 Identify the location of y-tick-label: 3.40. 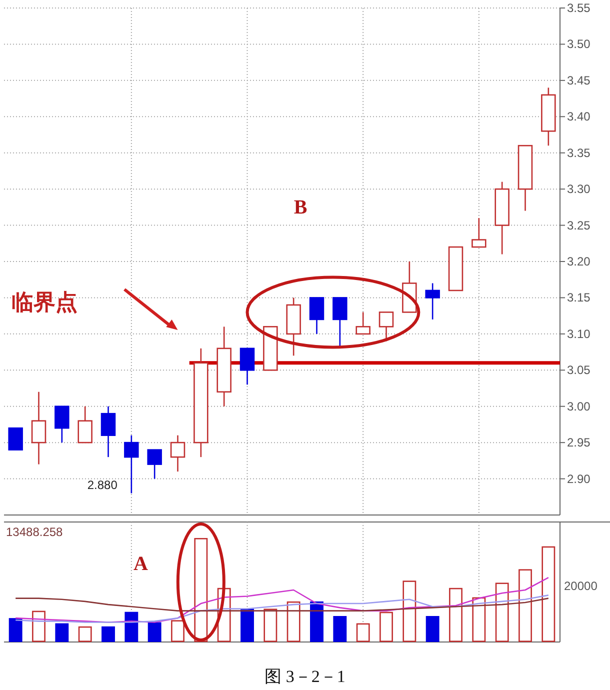
(579, 117).